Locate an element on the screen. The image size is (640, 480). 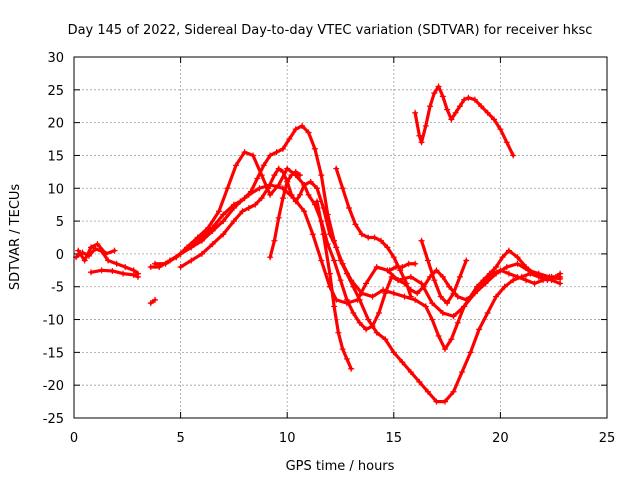
y-tick-label: -25 is located at coordinates (53, 419).